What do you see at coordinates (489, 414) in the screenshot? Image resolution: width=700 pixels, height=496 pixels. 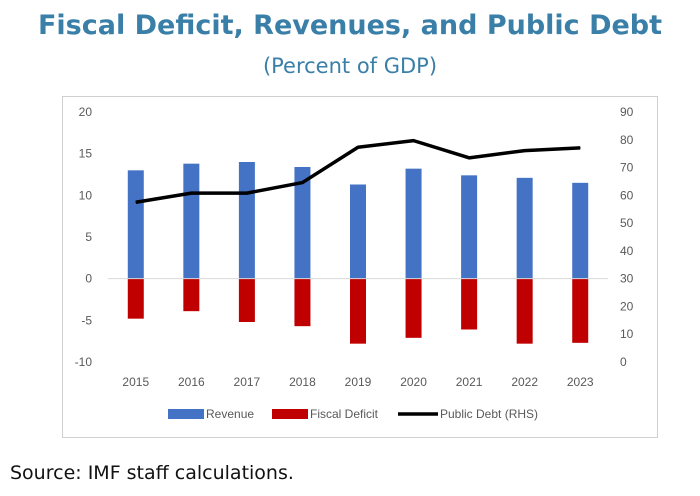 I see `legend-label-public-debt-rhs-: Public Debt (RHS)` at bounding box center [489, 414].